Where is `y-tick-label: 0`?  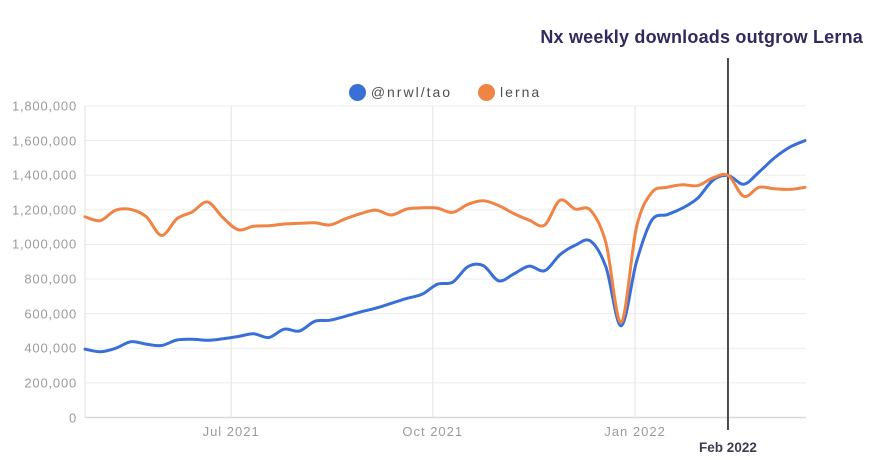 y-tick-label: 0 is located at coordinates (72, 417).